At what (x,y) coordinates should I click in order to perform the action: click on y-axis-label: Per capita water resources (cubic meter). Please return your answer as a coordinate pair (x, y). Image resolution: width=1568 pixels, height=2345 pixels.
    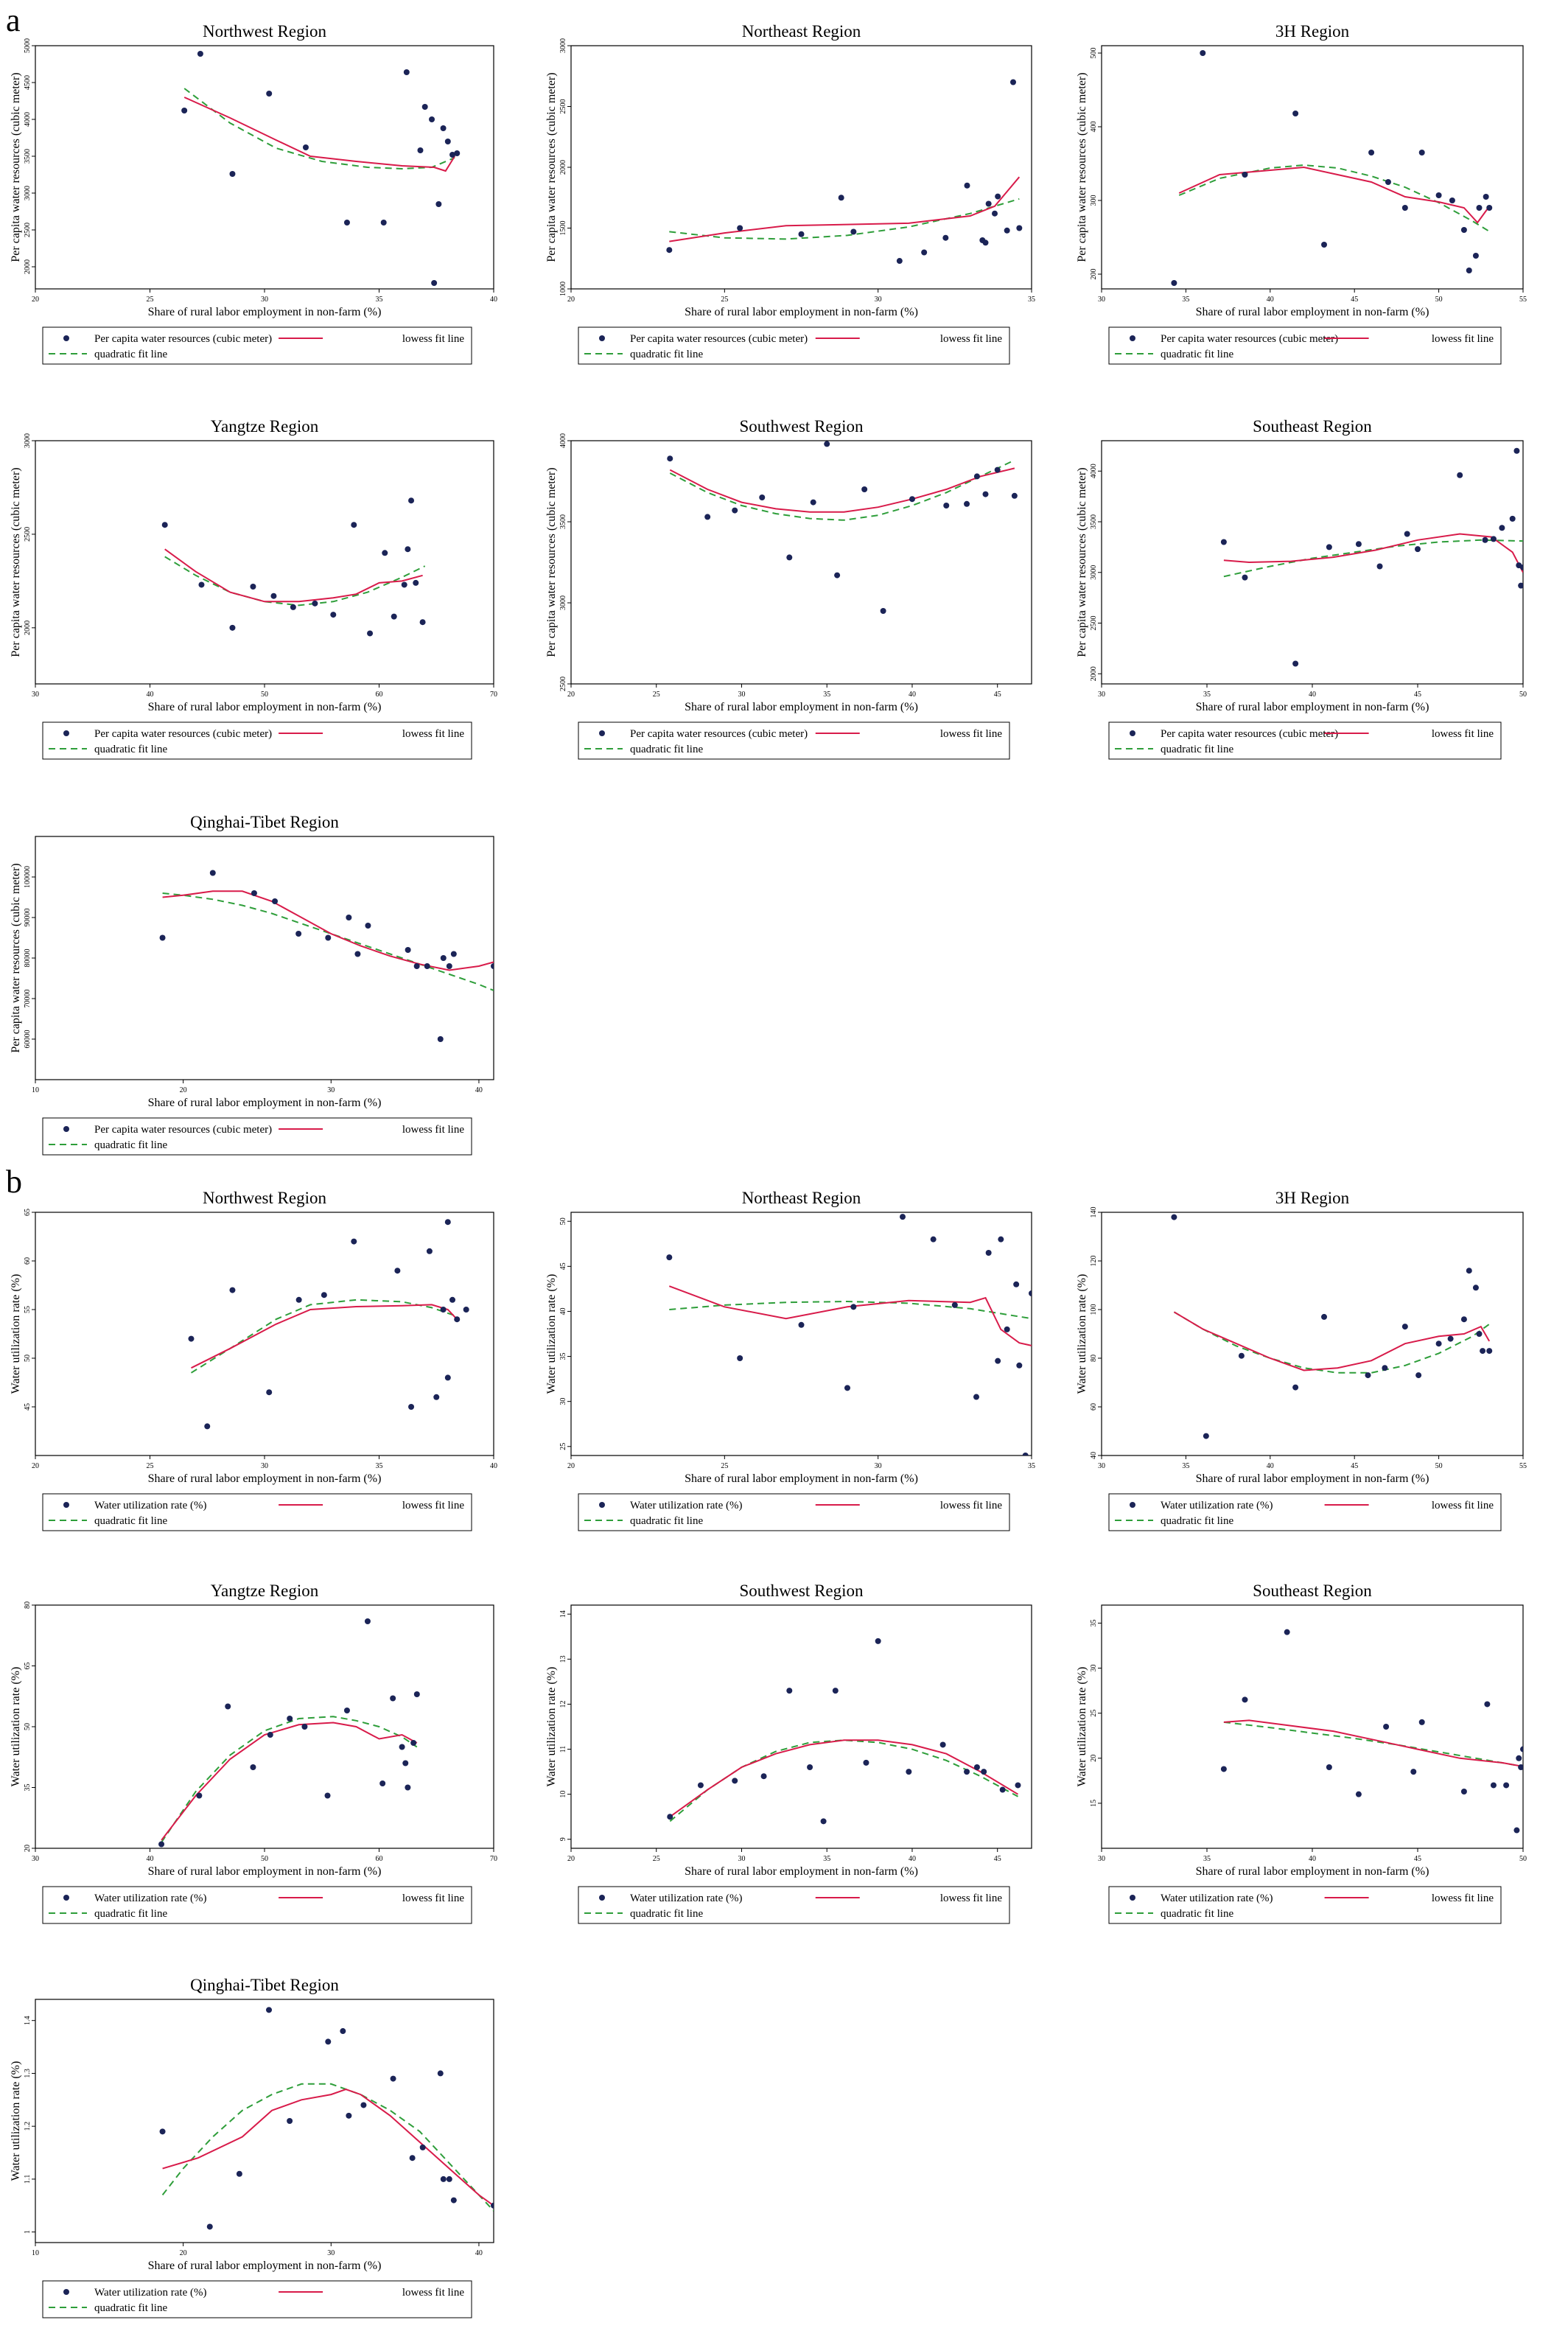
    Looking at the image, I should click on (16, 167).